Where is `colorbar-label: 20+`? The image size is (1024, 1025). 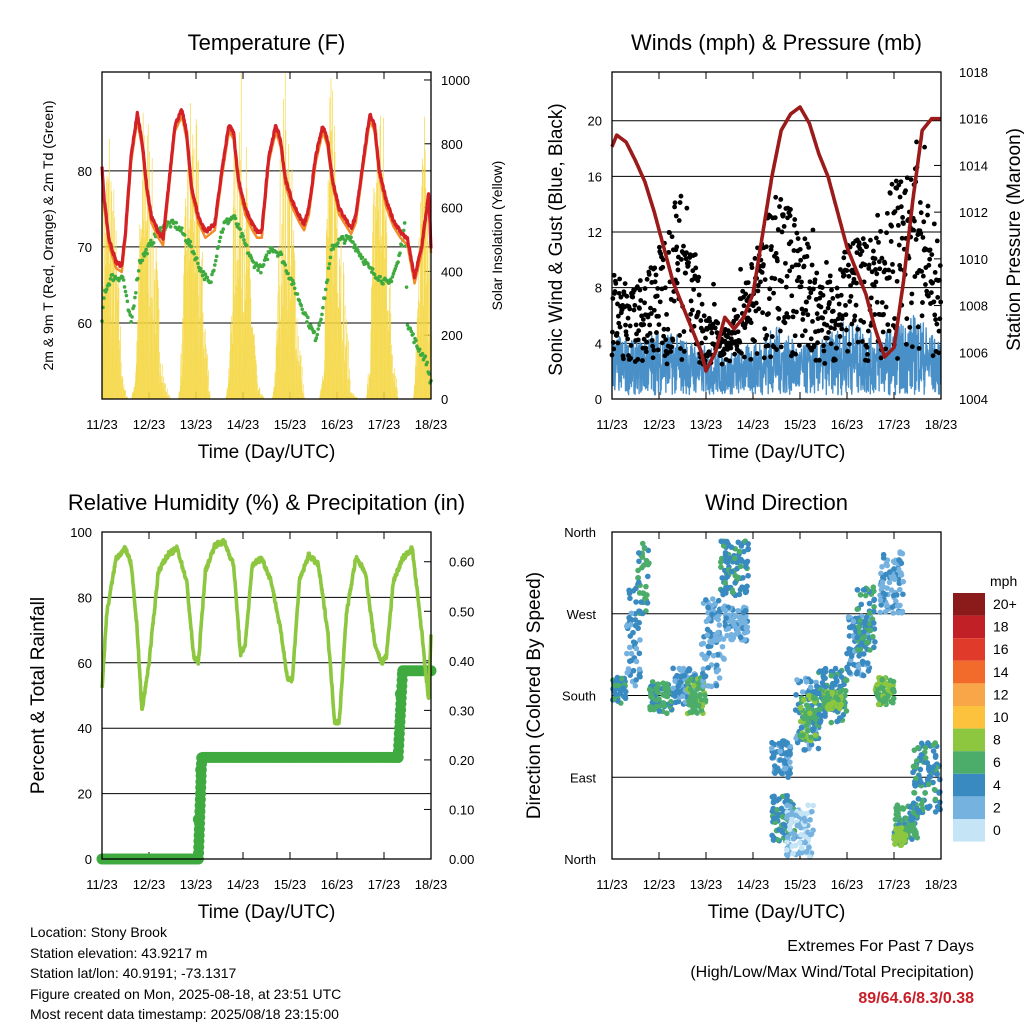 colorbar-label: 20+ is located at coordinates (1005, 604).